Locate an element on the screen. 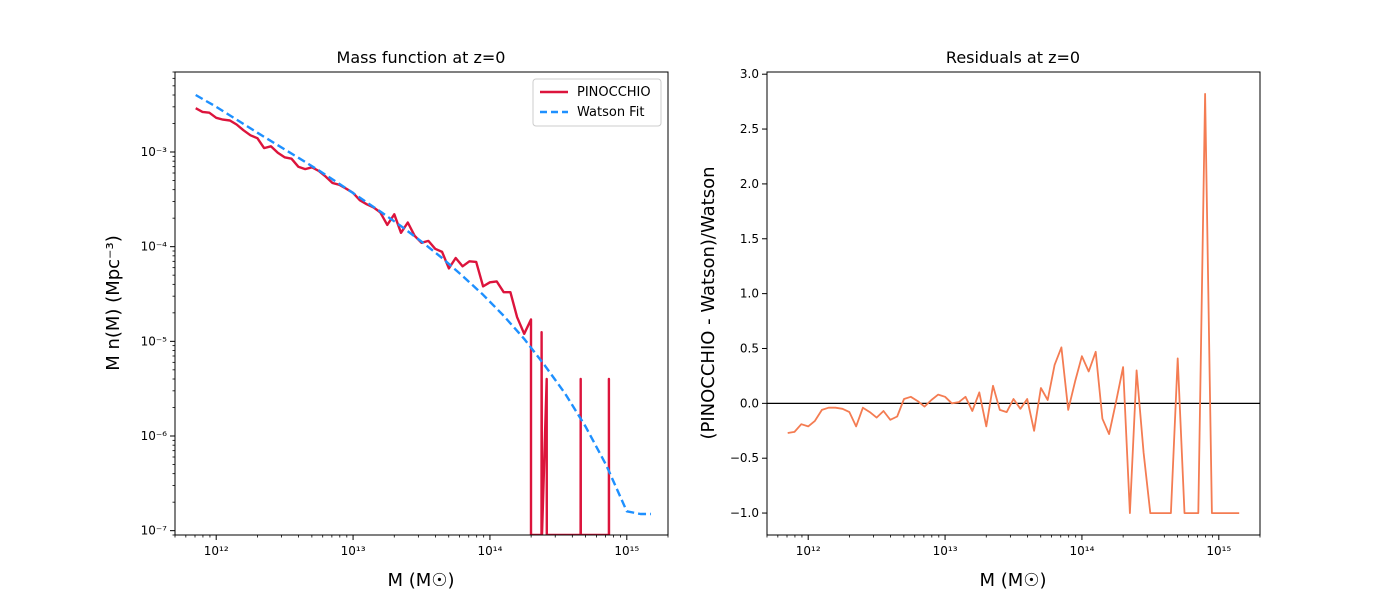  left-chart-title: Mass function at z=0 is located at coordinates (421, 57).